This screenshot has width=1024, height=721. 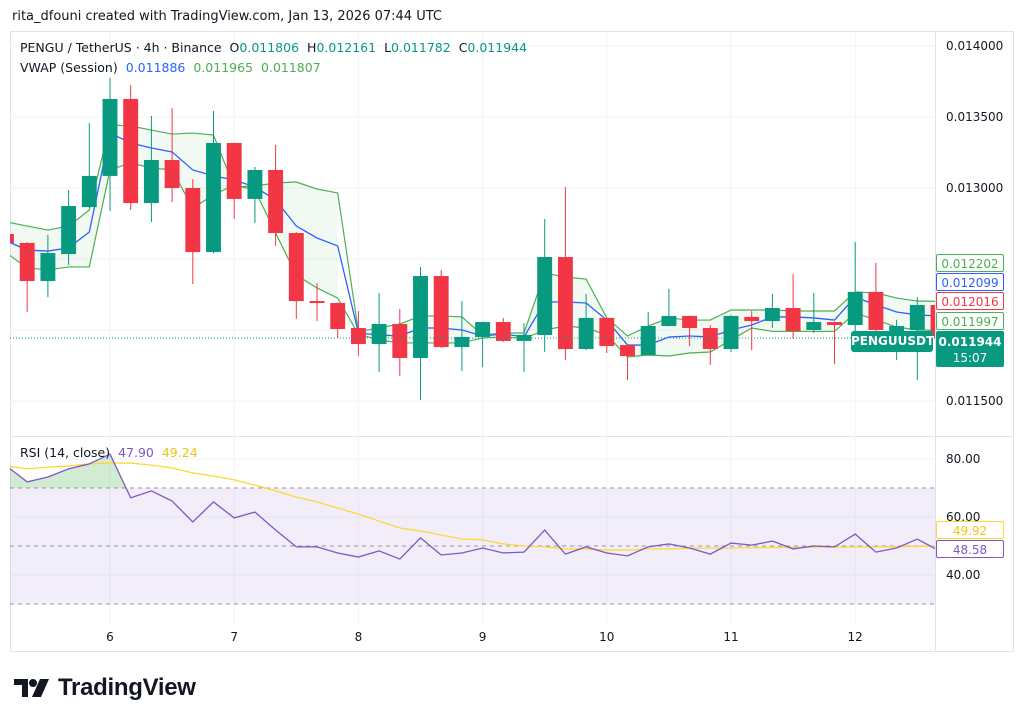 I want to click on rsi-overbought-fill, so click(x=472, y=471).